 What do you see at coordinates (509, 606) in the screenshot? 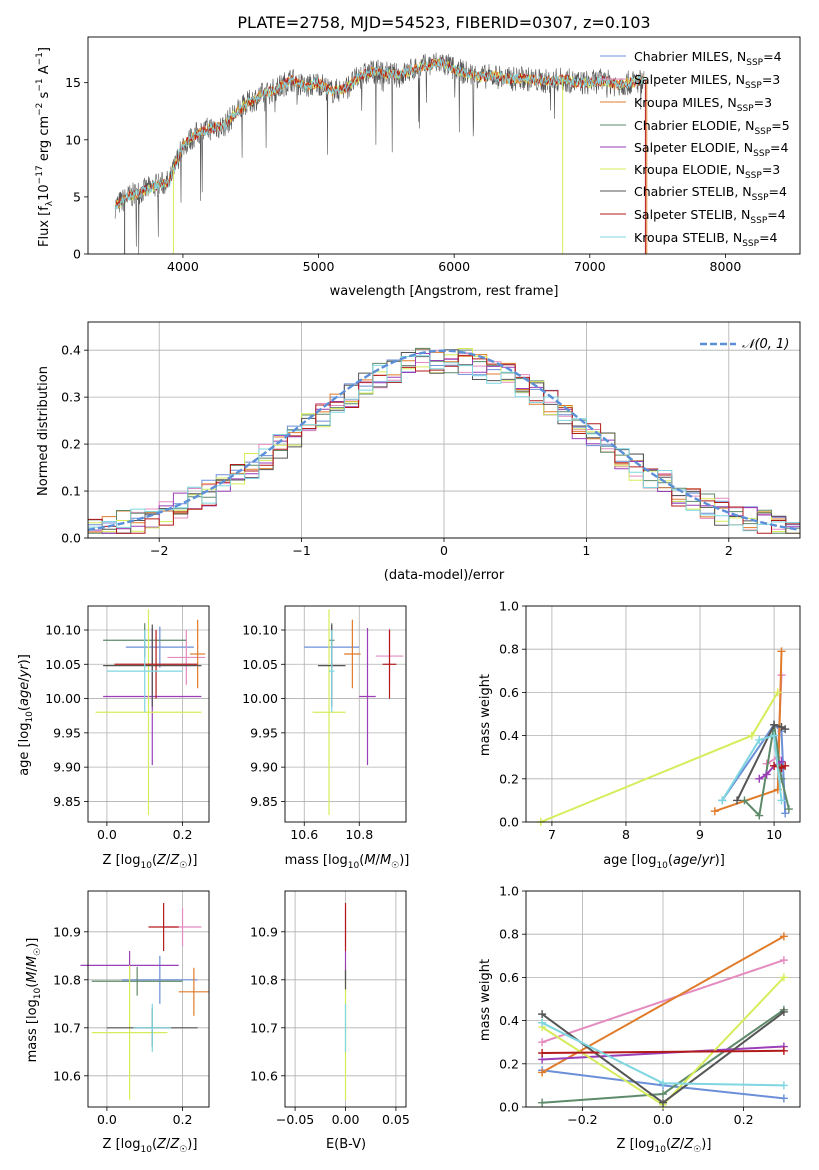
I see `y-tick-label: 1.0` at bounding box center [509, 606].